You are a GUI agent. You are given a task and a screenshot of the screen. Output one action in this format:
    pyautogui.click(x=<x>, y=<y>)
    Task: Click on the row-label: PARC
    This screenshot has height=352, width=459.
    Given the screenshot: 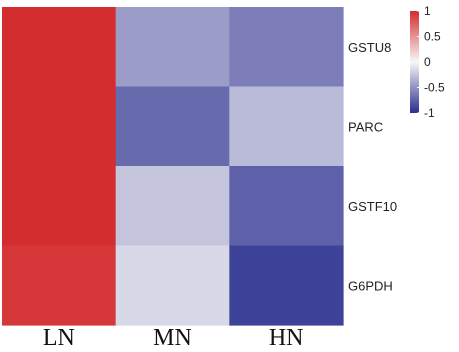 What is the action you would take?
    pyautogui.click(x=365, y=126)
    